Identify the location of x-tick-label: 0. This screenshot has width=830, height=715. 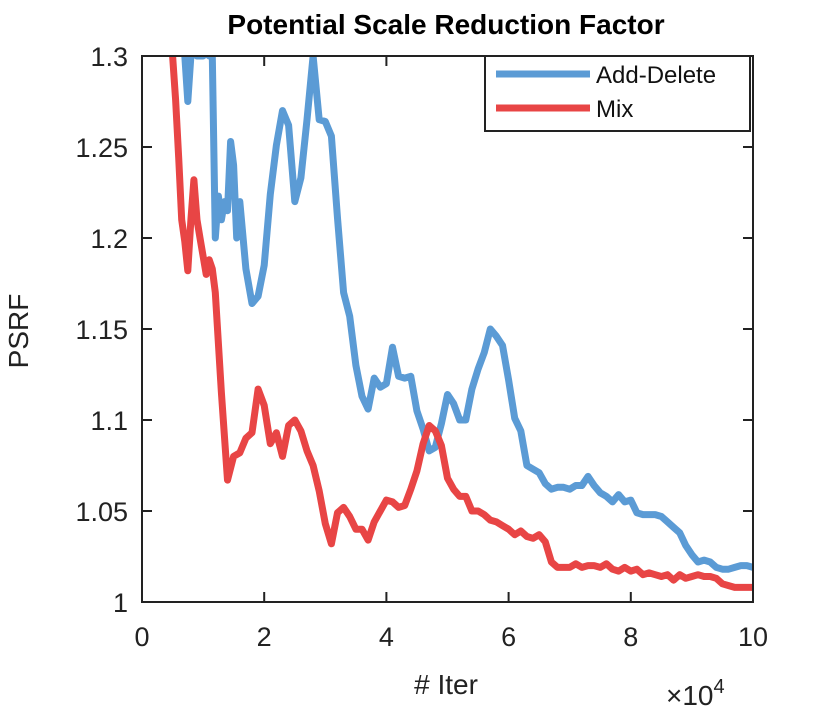
(141, 637).